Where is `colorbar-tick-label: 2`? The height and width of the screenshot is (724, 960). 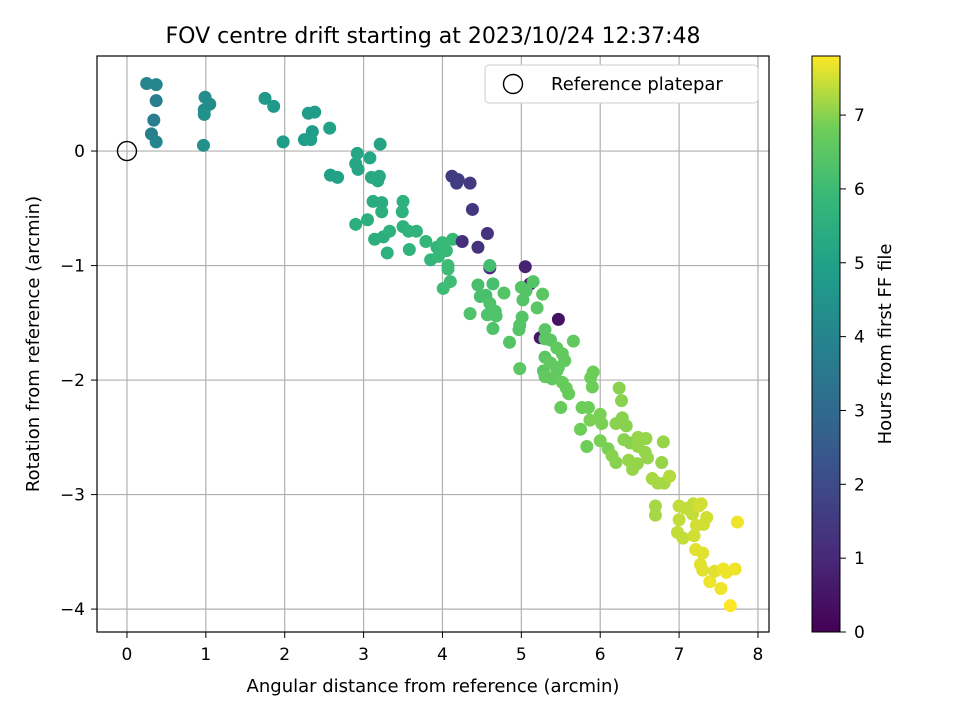
colorbar-tick-label: 2 is located at coordinates (859, 485).